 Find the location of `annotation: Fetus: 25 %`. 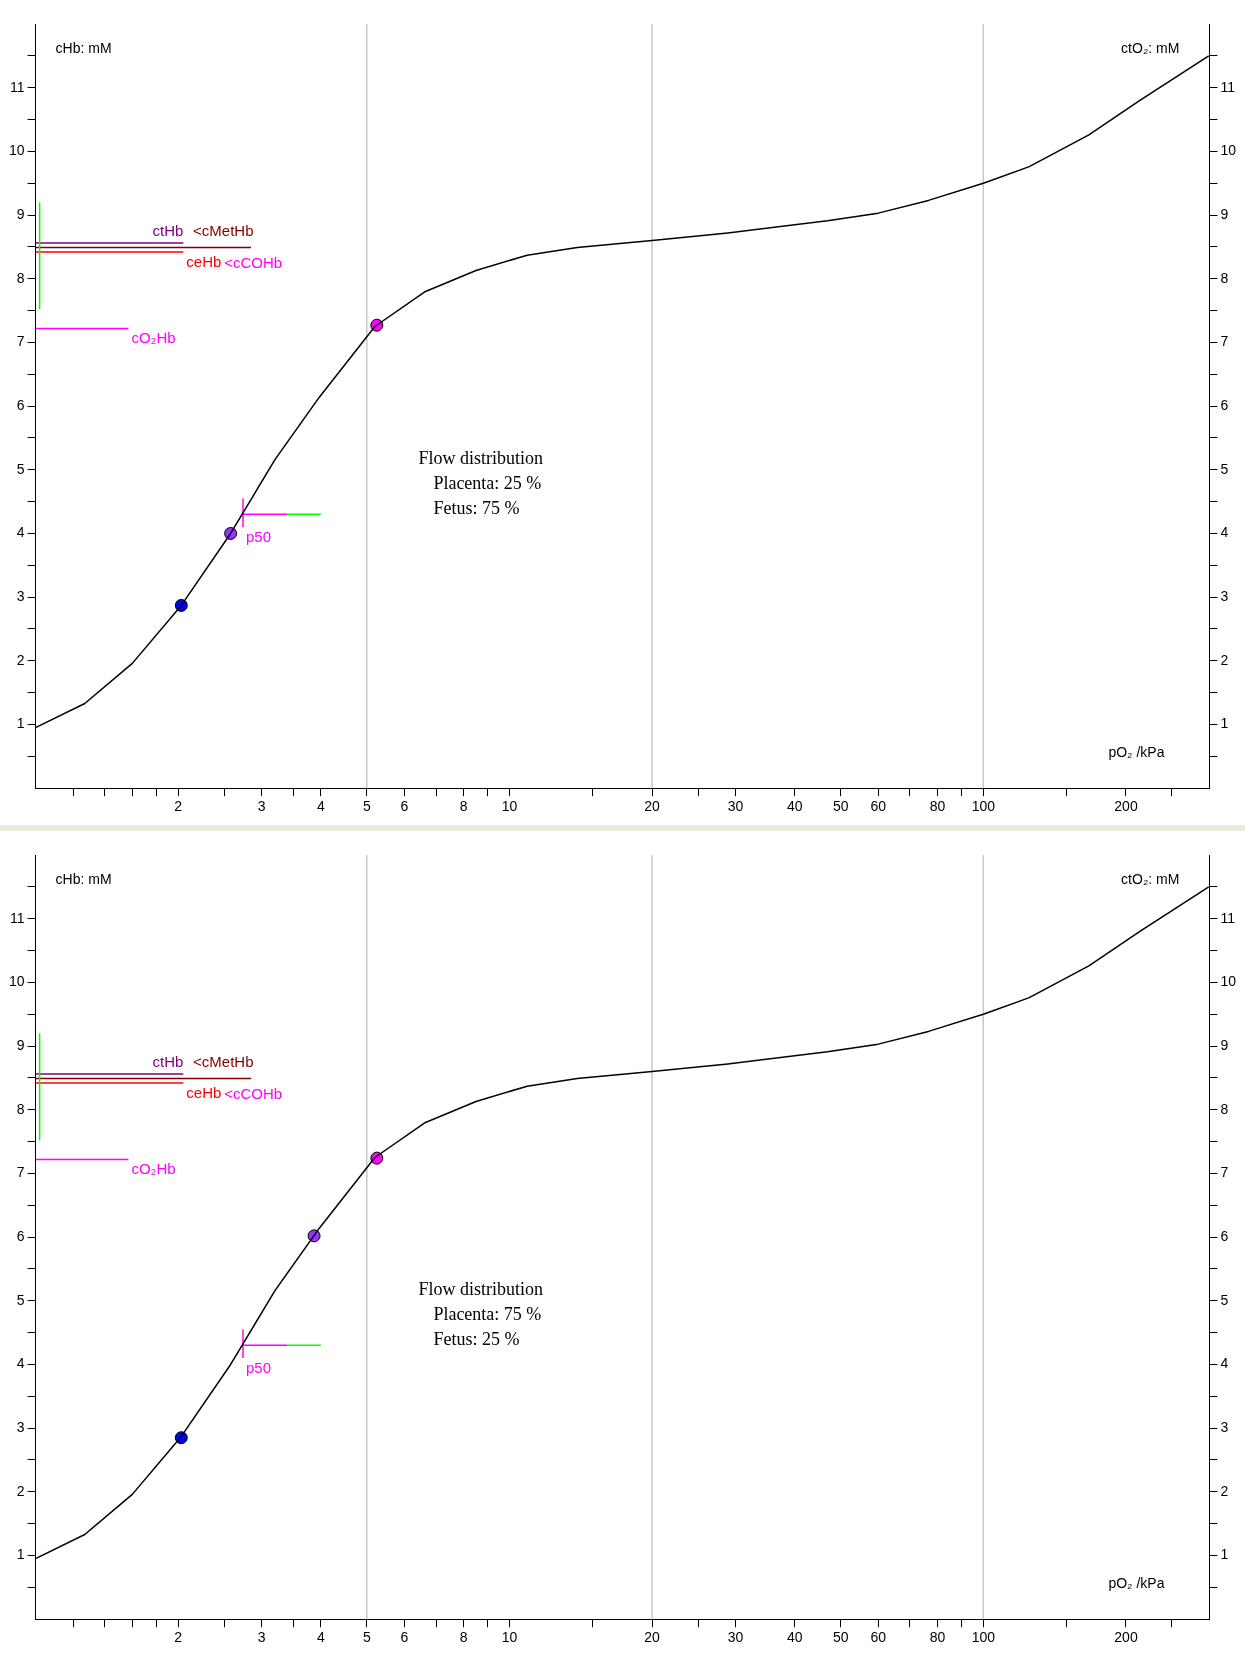

annotation: Fetus: 25 % is located at coordinates (476, 1339).